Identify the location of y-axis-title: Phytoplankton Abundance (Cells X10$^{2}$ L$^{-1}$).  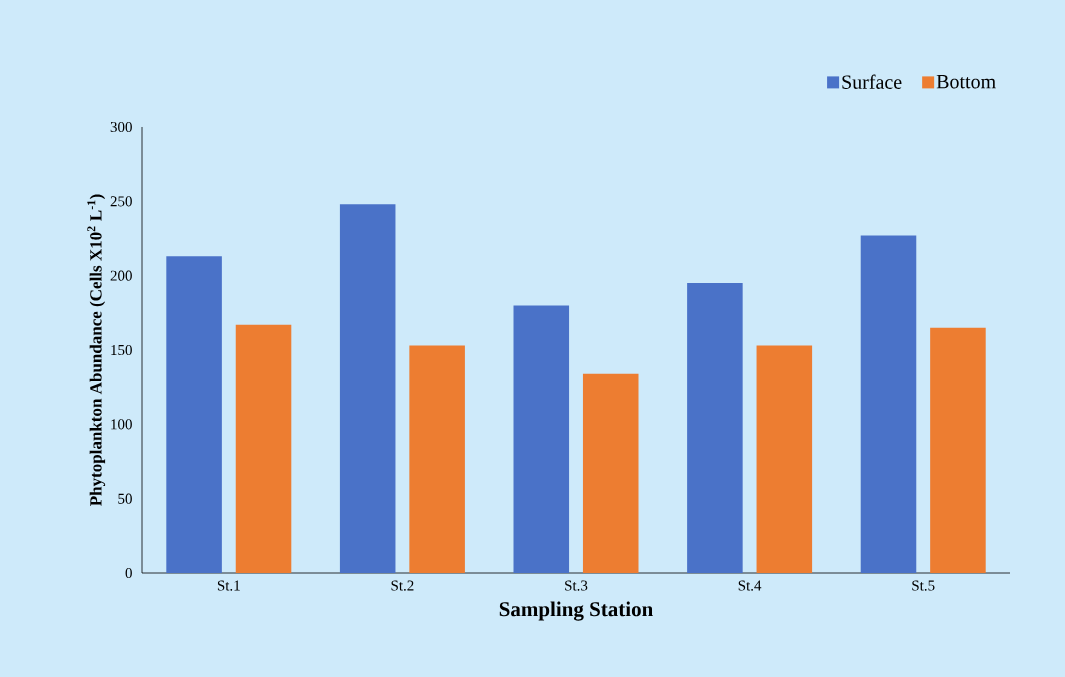
(96, 350).